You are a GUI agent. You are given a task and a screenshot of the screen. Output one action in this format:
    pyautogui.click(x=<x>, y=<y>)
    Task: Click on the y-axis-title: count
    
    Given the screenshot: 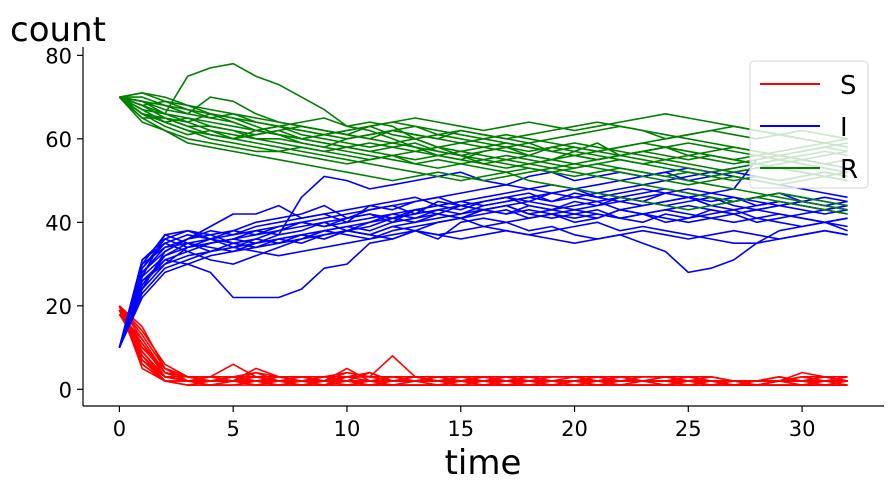 What is the action you would take?
    pyautogui.click(x=58, y=30)
    